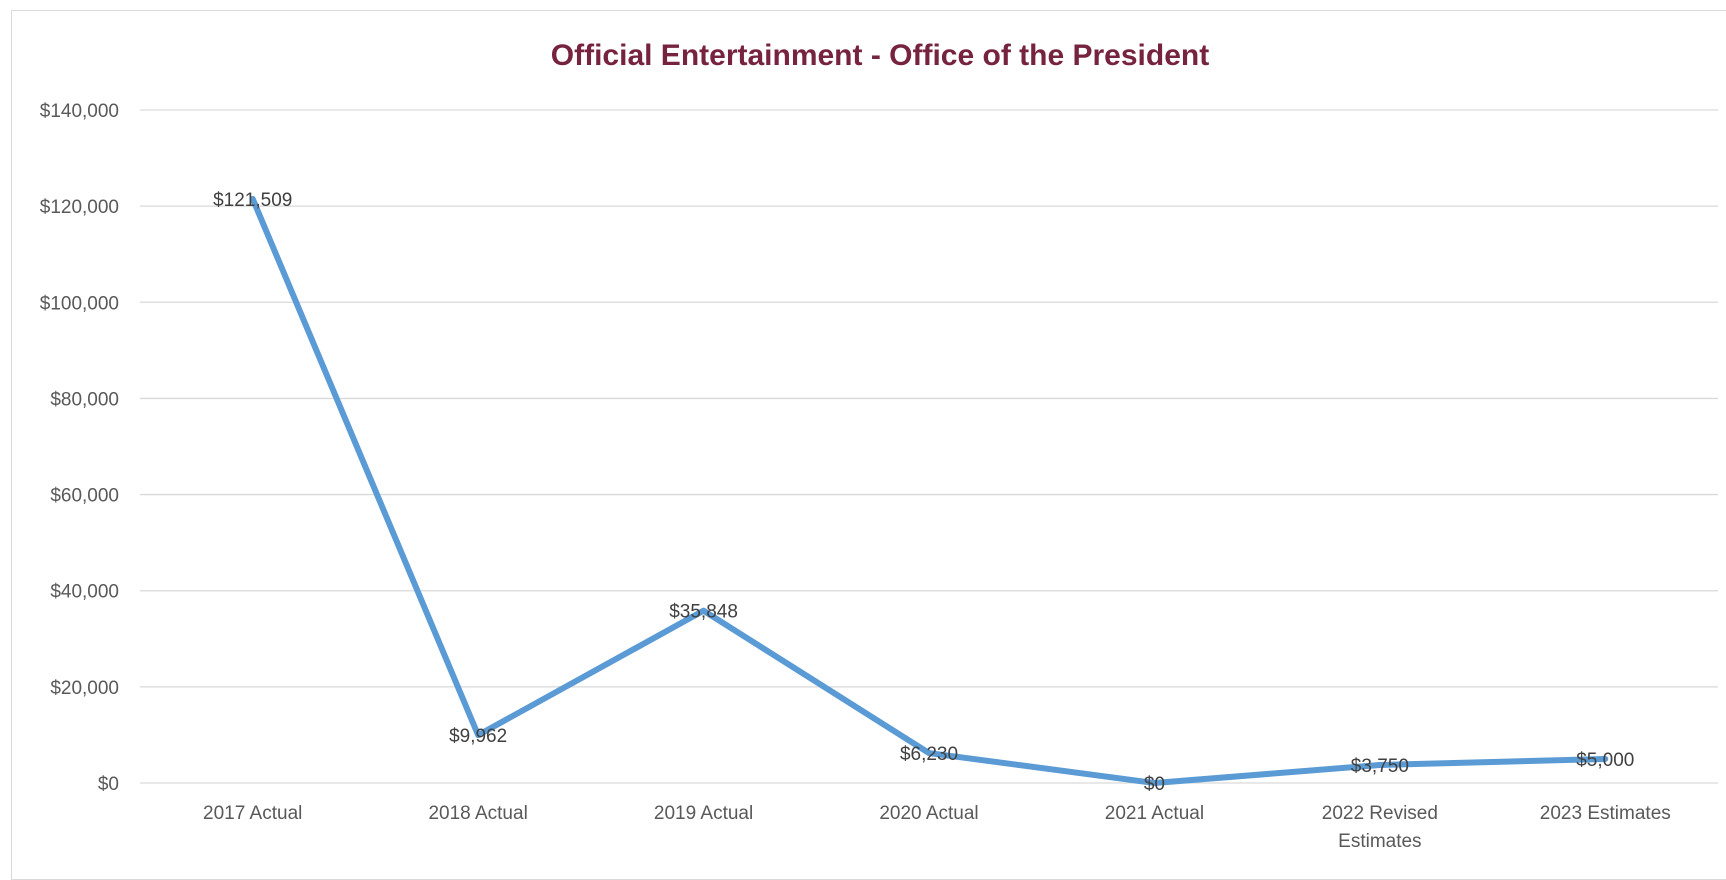  Describe the element at coordinates (1154, 784) in the screenshot. I see `data-label: $0` at that location.